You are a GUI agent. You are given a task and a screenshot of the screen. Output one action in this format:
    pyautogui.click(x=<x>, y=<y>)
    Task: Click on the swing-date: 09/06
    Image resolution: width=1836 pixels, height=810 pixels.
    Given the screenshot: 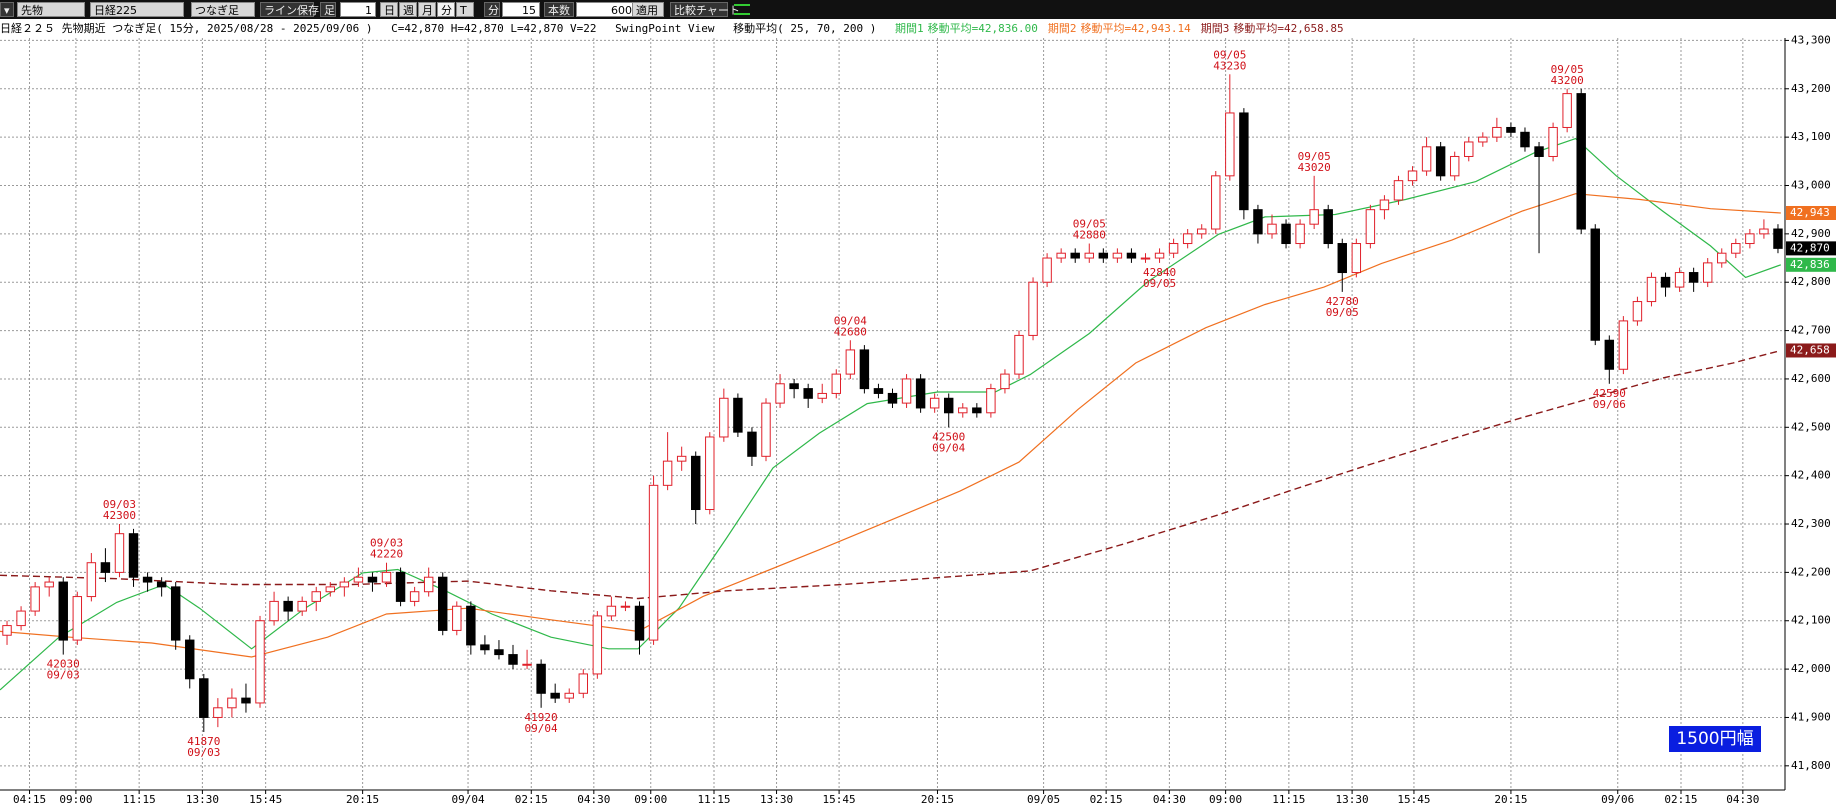 What is the action you would take?
    pyautogui.click(x=1609, y=404)
    